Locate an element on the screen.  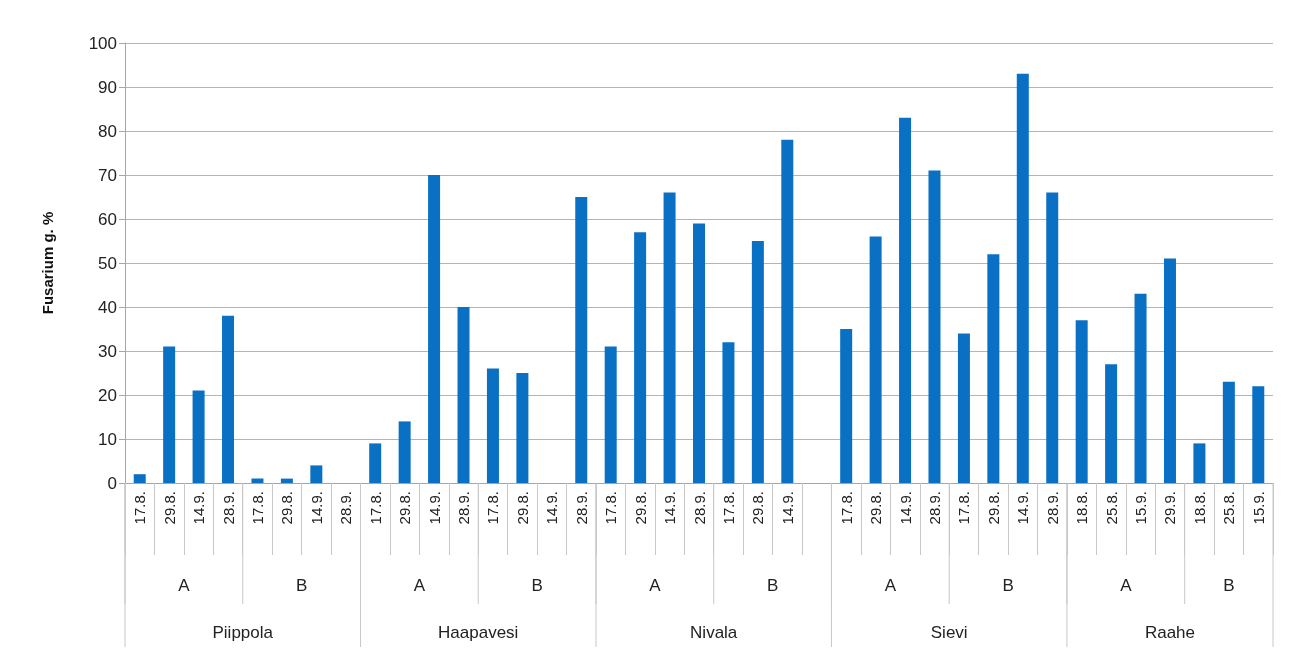
y-tick-label: 100 is located at coordinates (102, 43).